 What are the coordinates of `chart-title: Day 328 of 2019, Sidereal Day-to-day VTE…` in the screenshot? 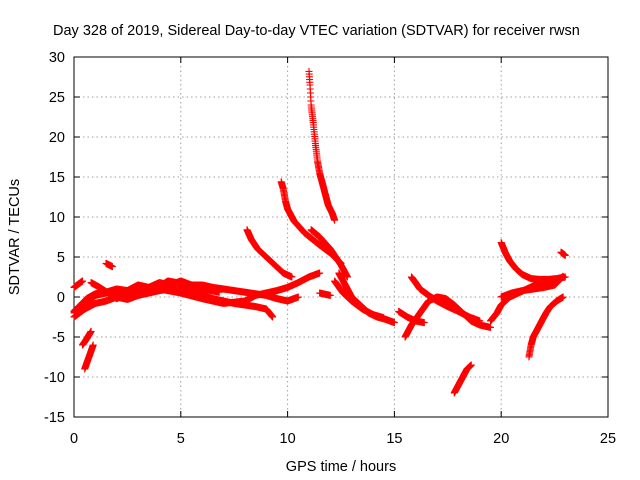 It's located at (316, 31).